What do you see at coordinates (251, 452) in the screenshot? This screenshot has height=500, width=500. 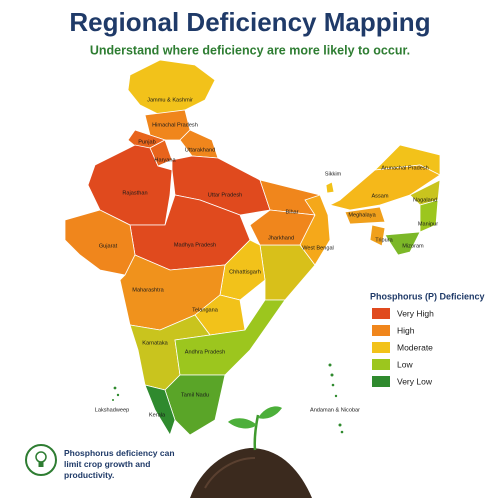 I see `seedling` at bounding box center [251, 452].